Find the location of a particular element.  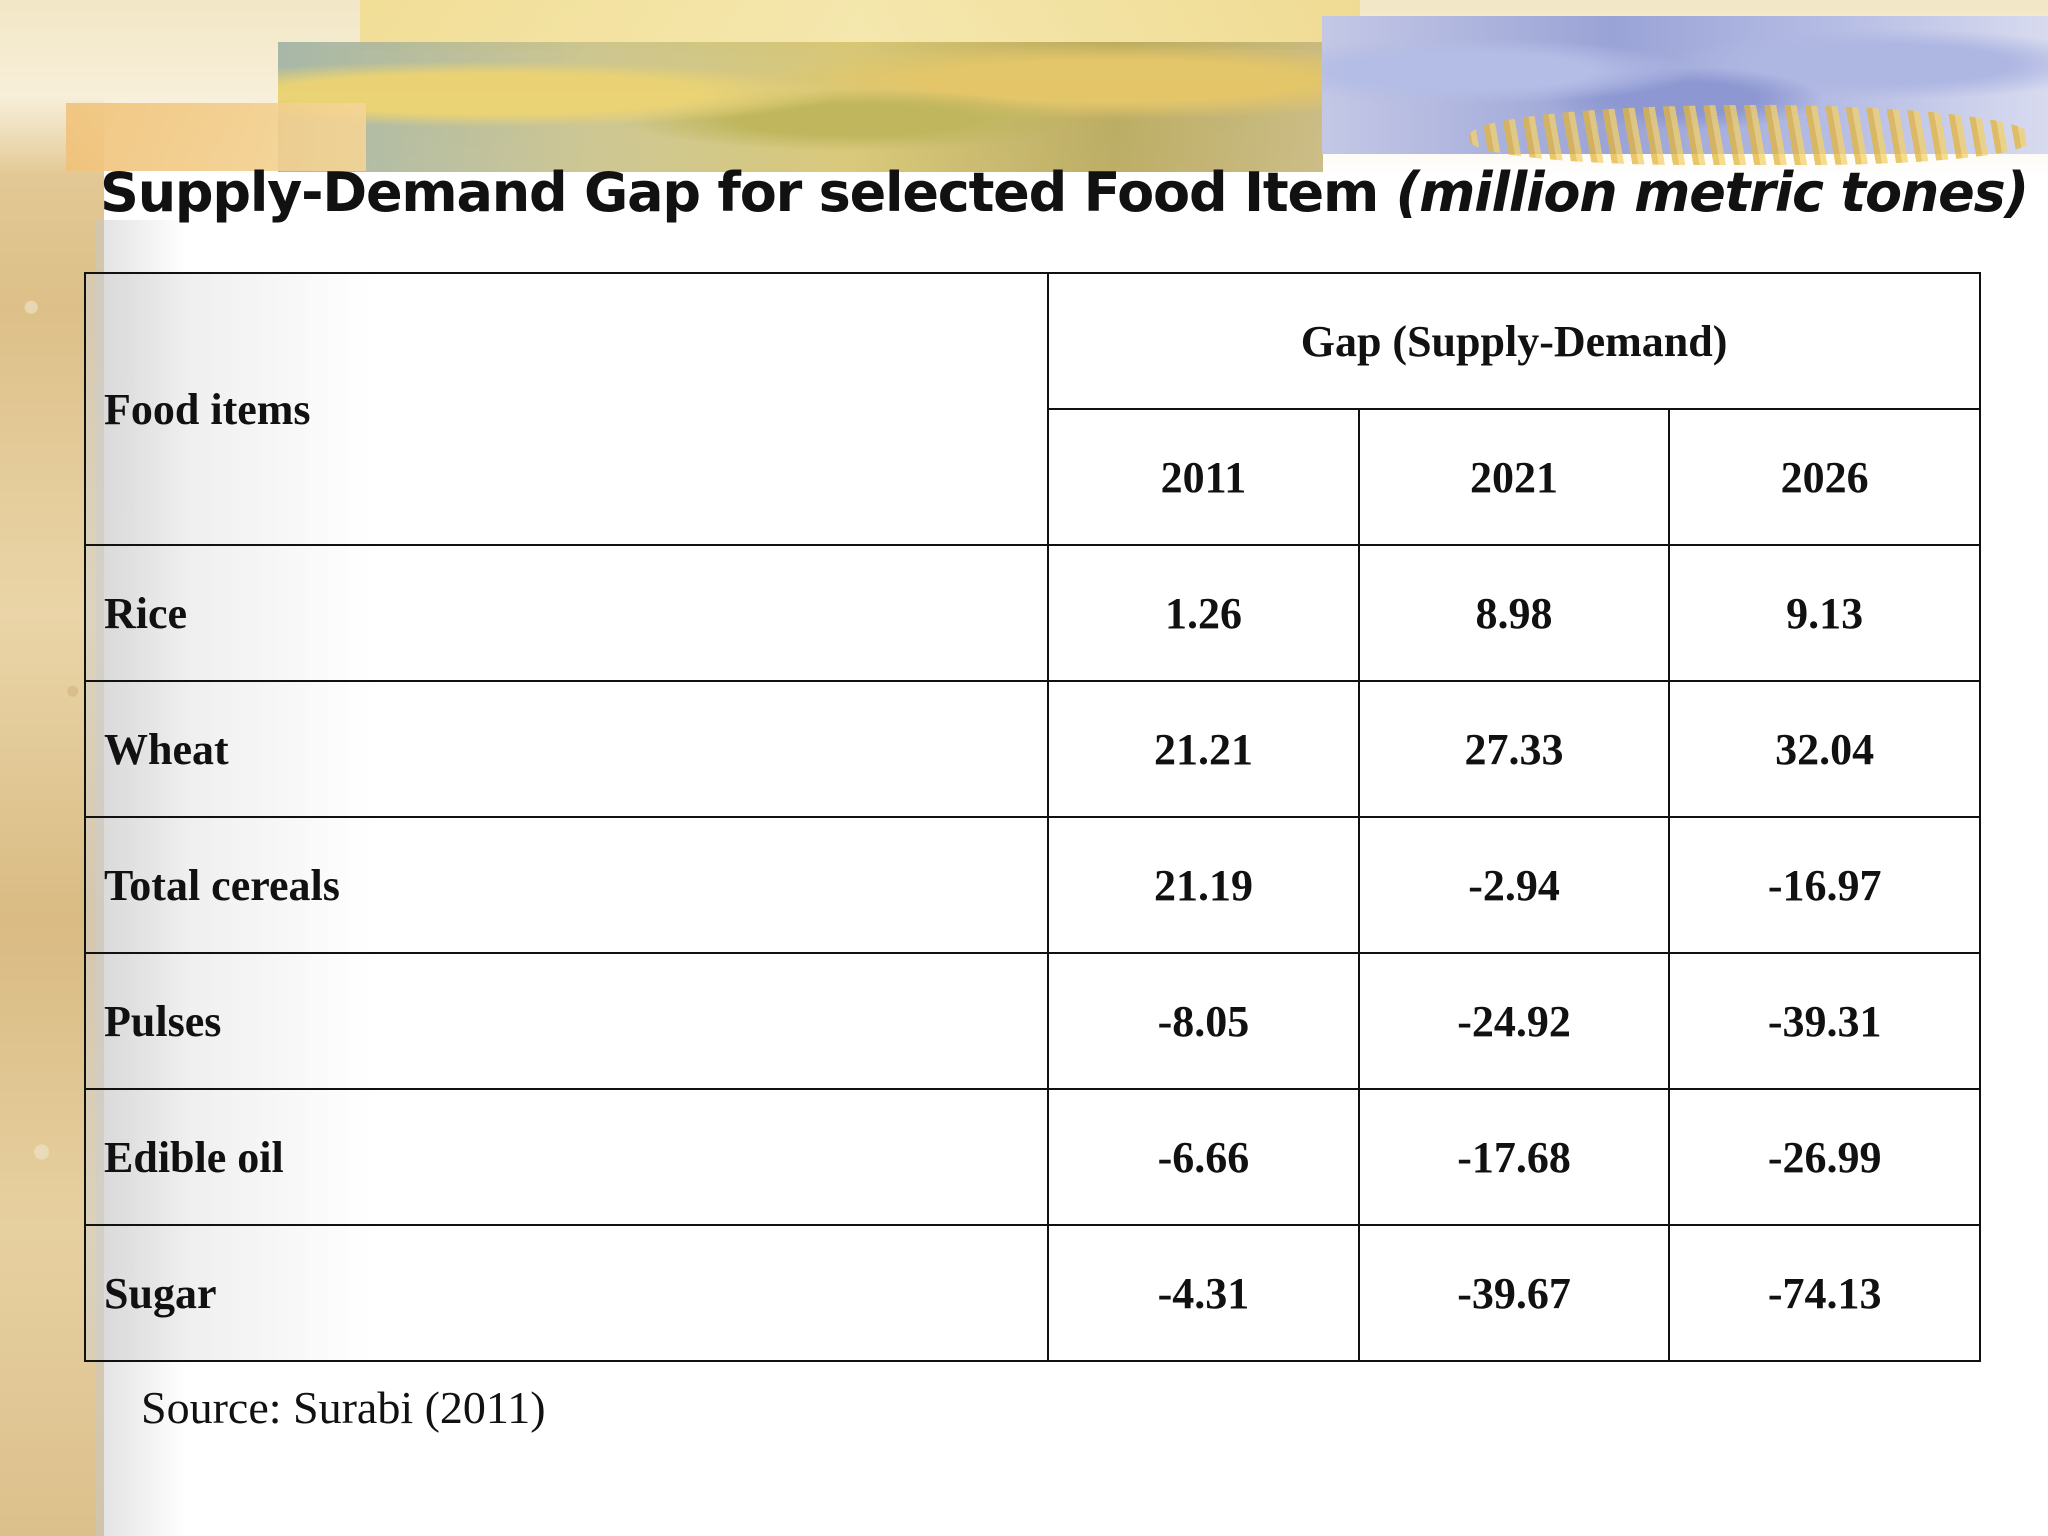

row-value: 27.33 is located at coordinates (1514, 749).